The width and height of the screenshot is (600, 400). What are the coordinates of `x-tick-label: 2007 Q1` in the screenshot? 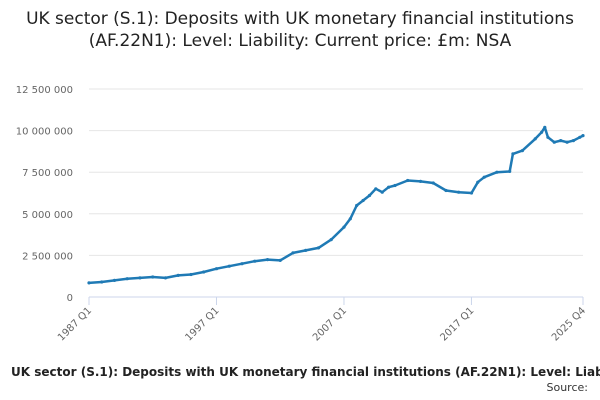 It's located at (330, 324).